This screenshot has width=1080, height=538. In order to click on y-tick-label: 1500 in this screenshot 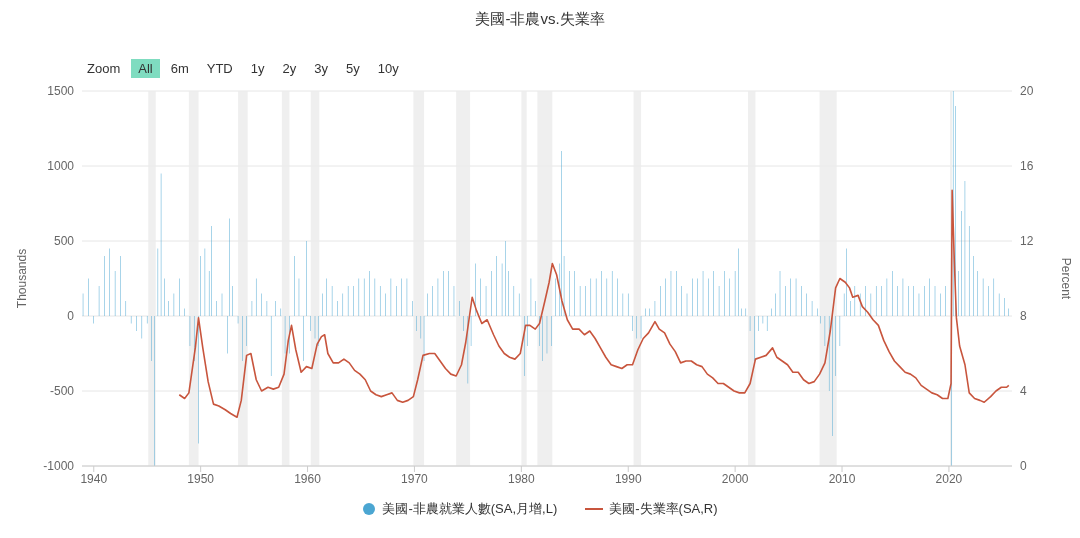, I will do `click(61, 91)`.